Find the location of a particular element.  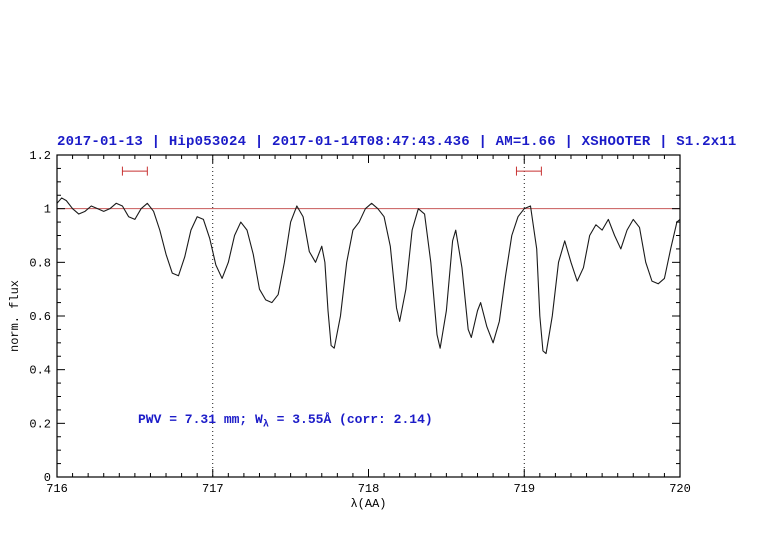

axis-tick-label: 0.6 is located at coordinates (40, 317).